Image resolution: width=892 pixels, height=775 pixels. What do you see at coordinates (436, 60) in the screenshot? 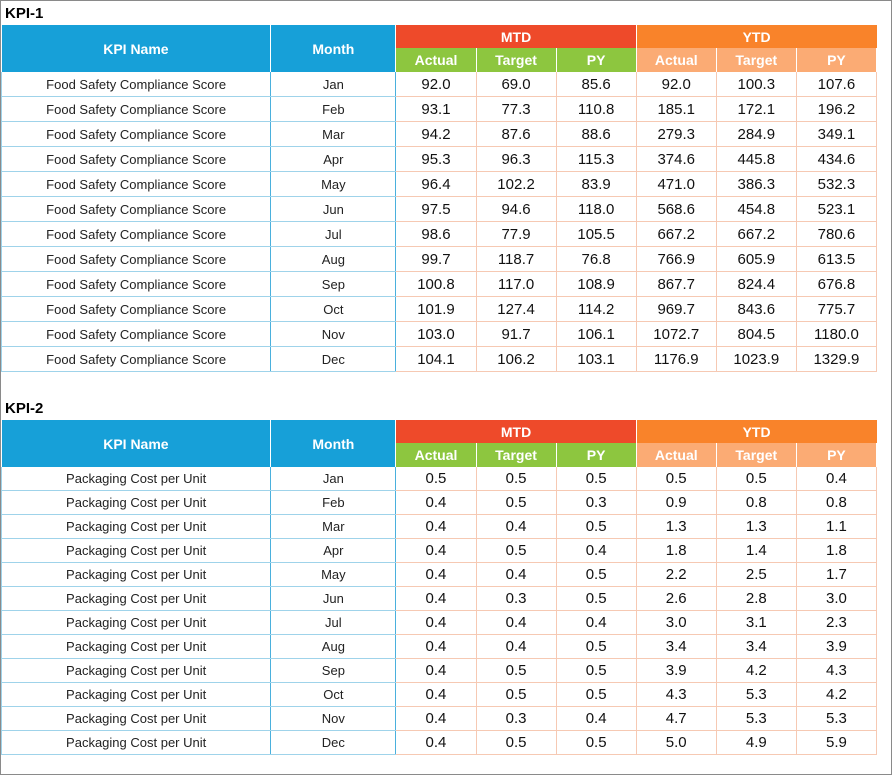
I see `mtd-actual-header: Actual` at bounding box center [436, 60].